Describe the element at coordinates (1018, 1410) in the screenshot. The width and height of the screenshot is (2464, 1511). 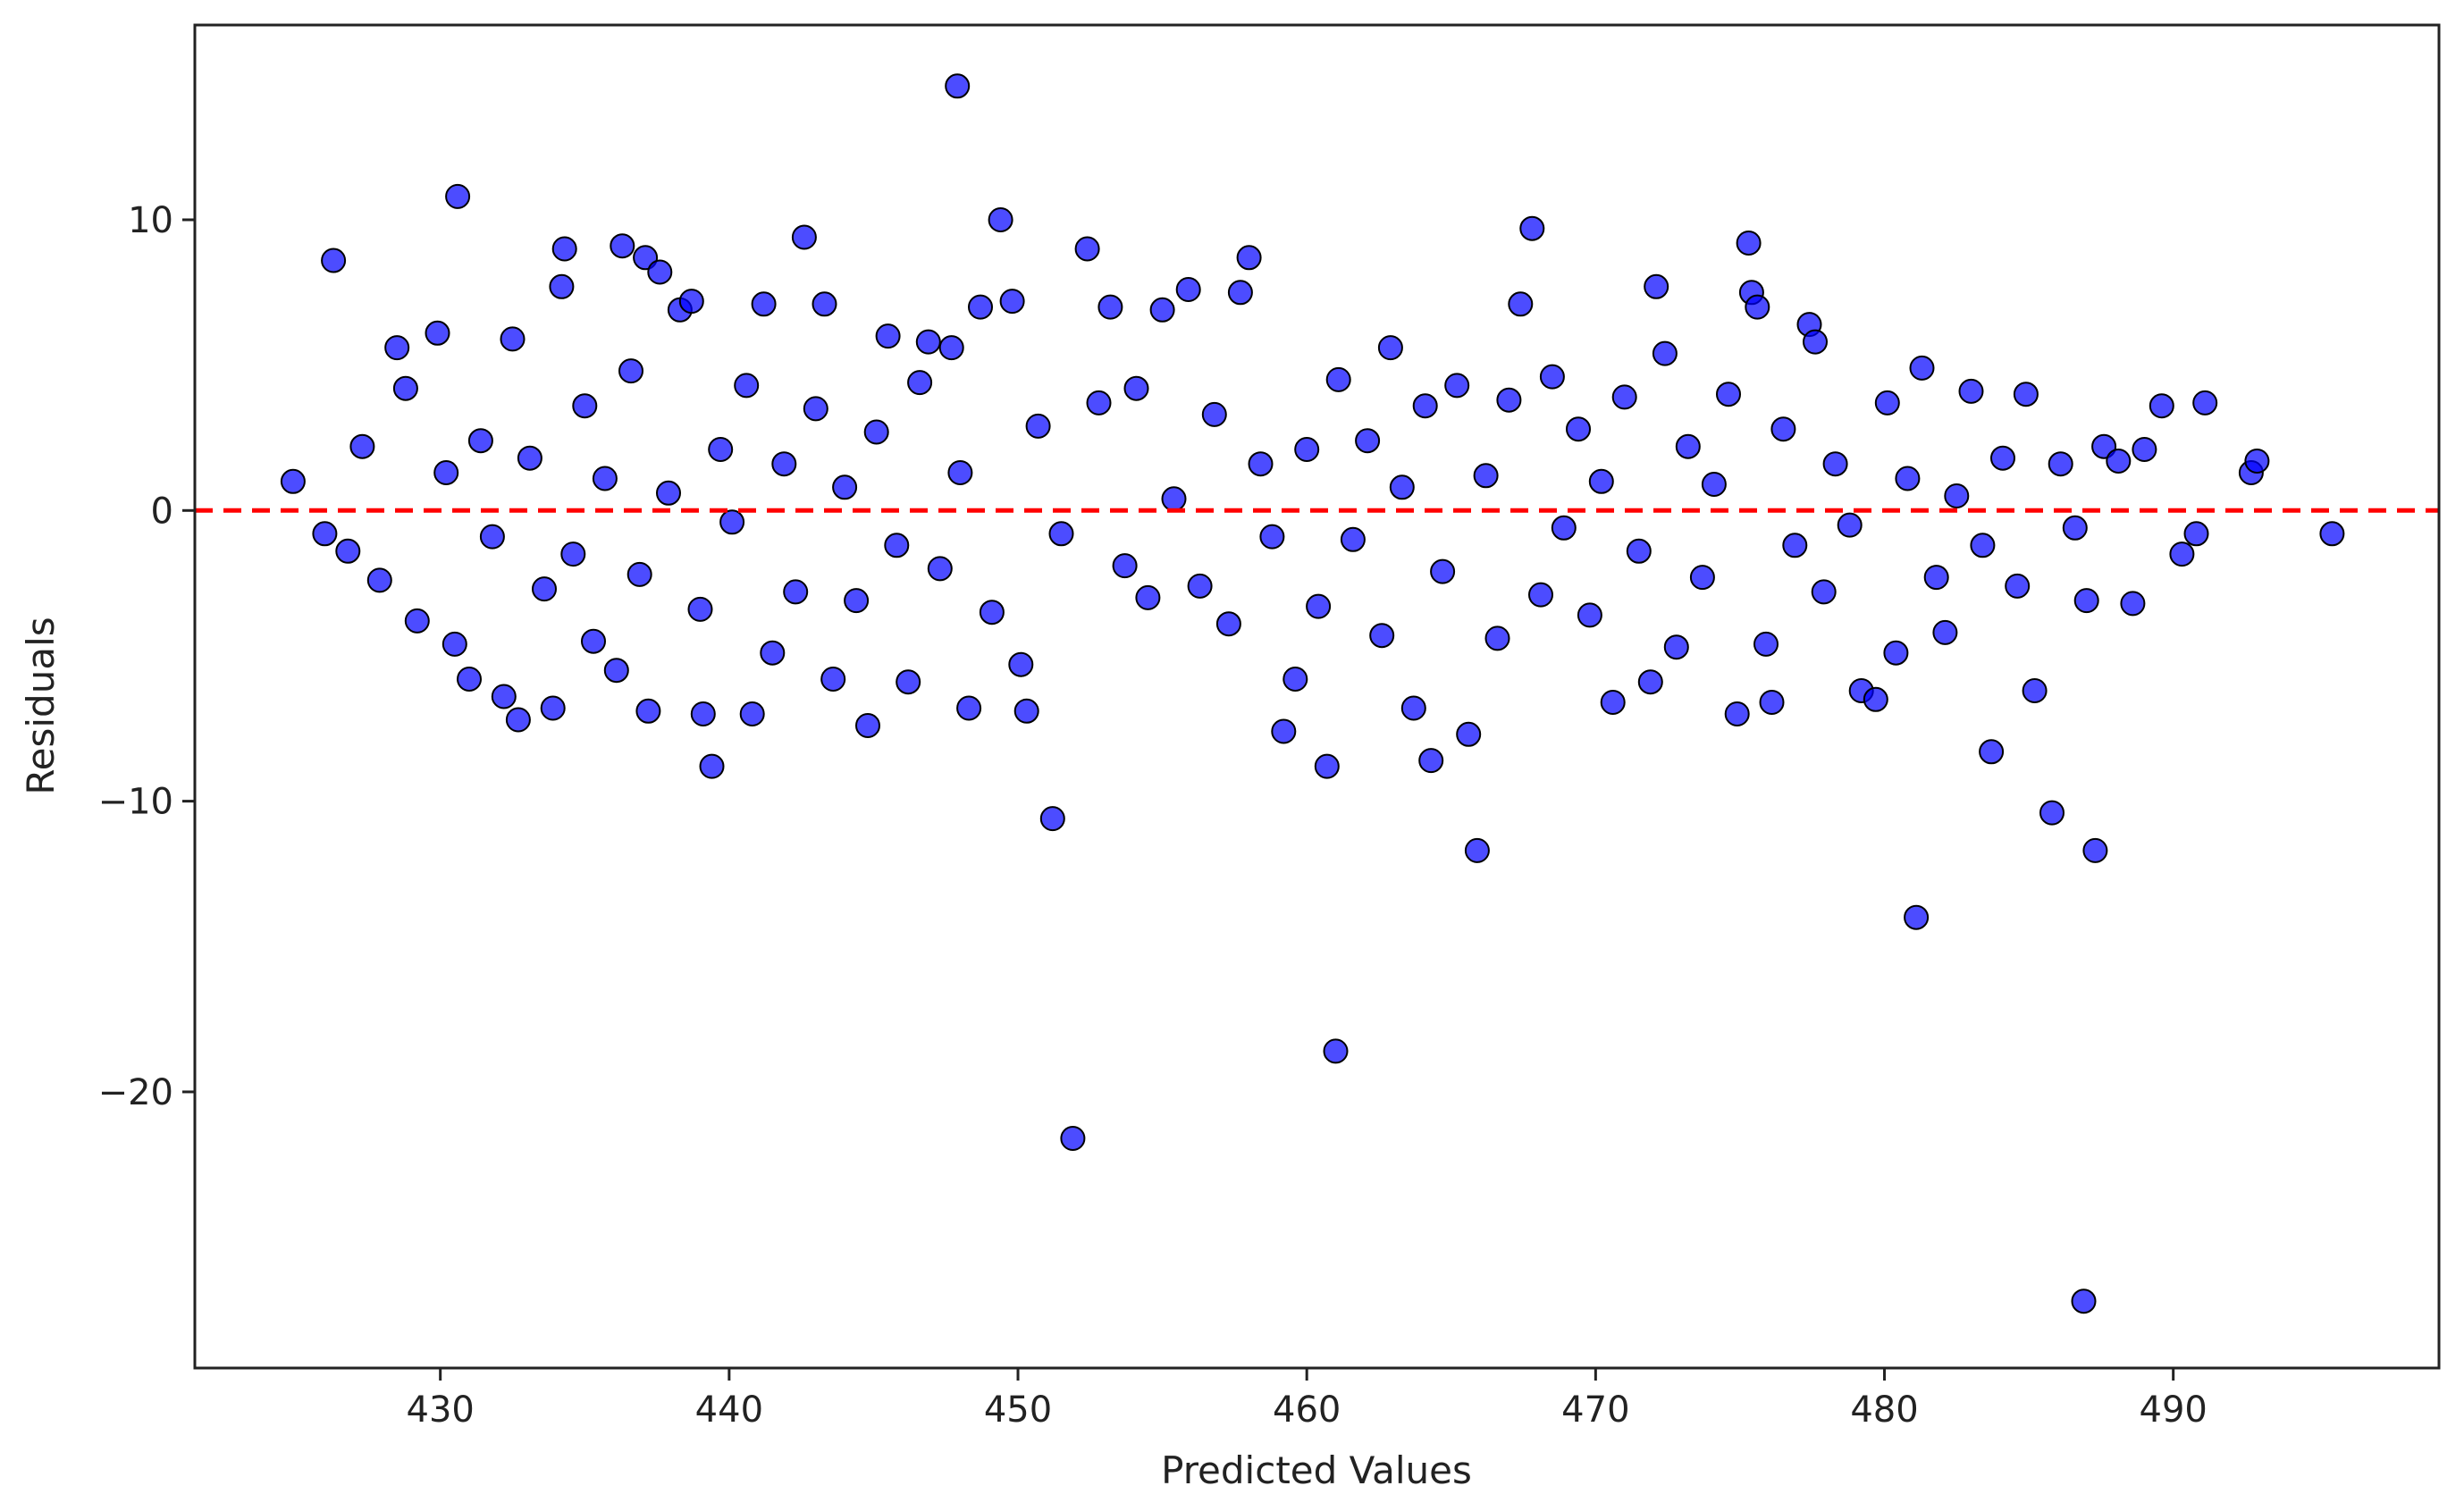
I see `x-tick-label: 450` at that location.